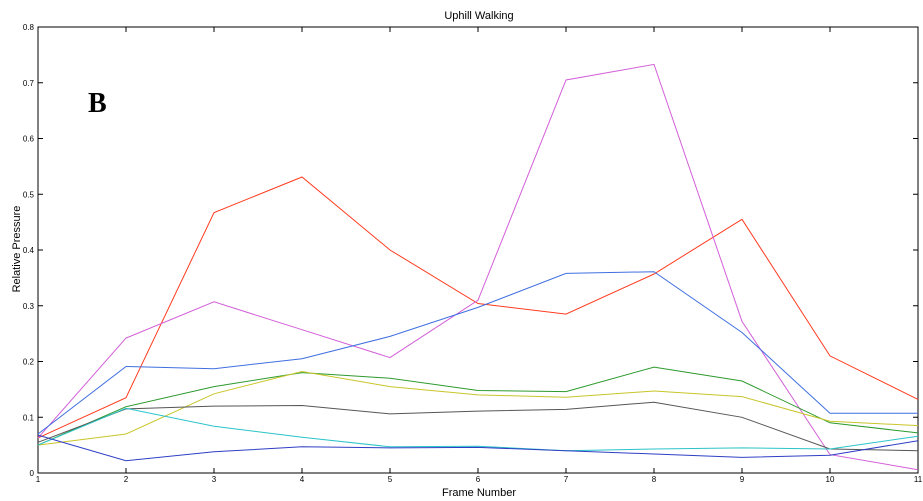 This screenshot has height=501, width=923. I want to click on x-tick-label: 11, so click(918, 479).